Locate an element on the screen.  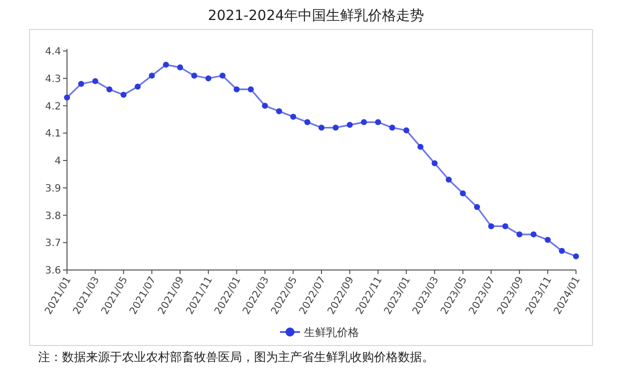
y-tick-label: 4.4 is located at coordinates (53, 52).